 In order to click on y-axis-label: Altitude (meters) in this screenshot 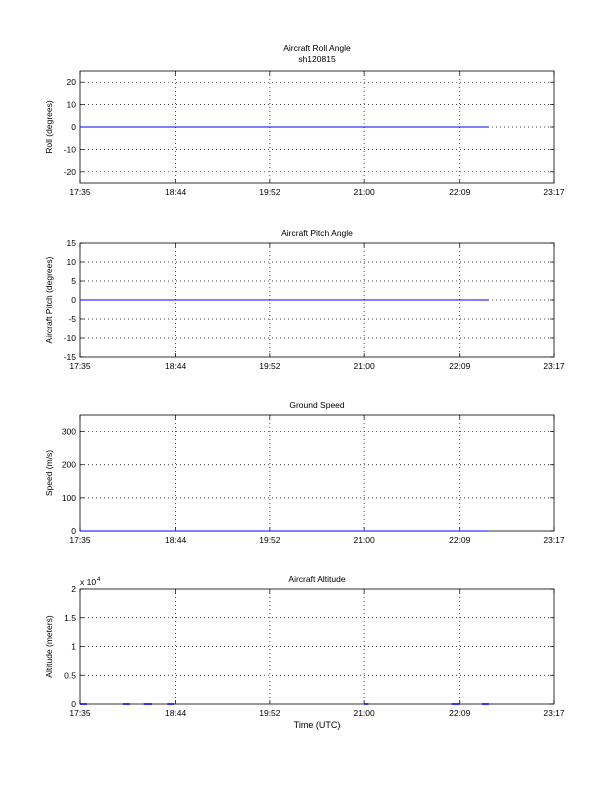, I will do `click(49, 646)`.